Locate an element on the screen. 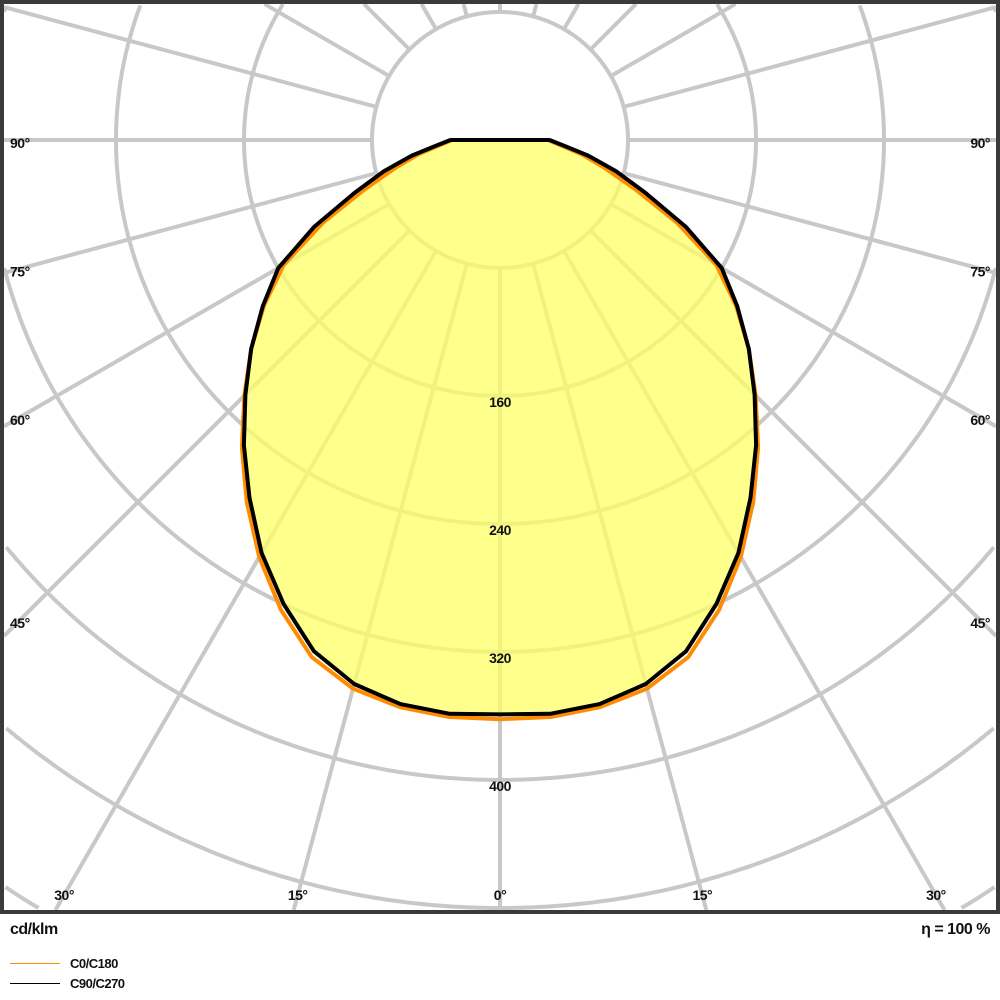  legend-line-c0 is located at coordinates (35, 963).